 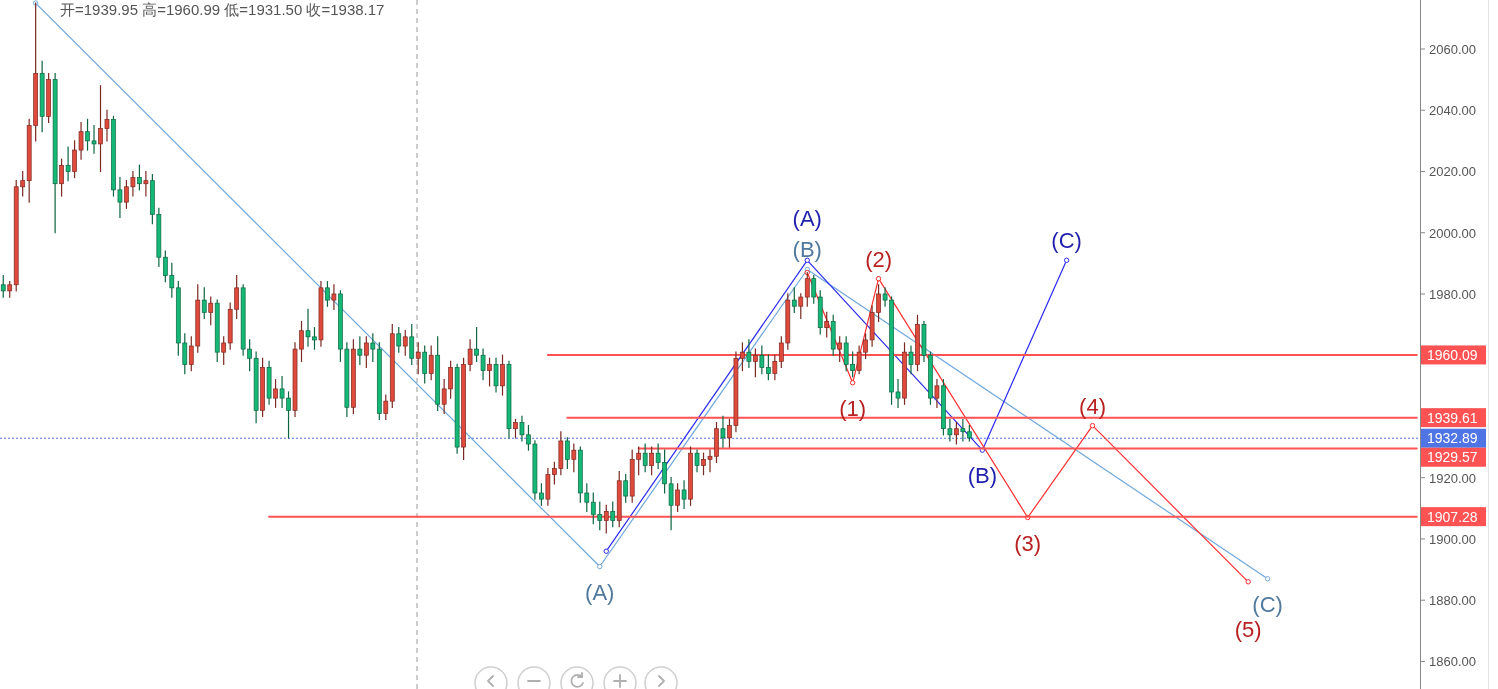 What do you see at coordinates (1452, 233) in the screenshot?
I see `y-tick-label: 2000.00` at bounding box center [1452, 233].